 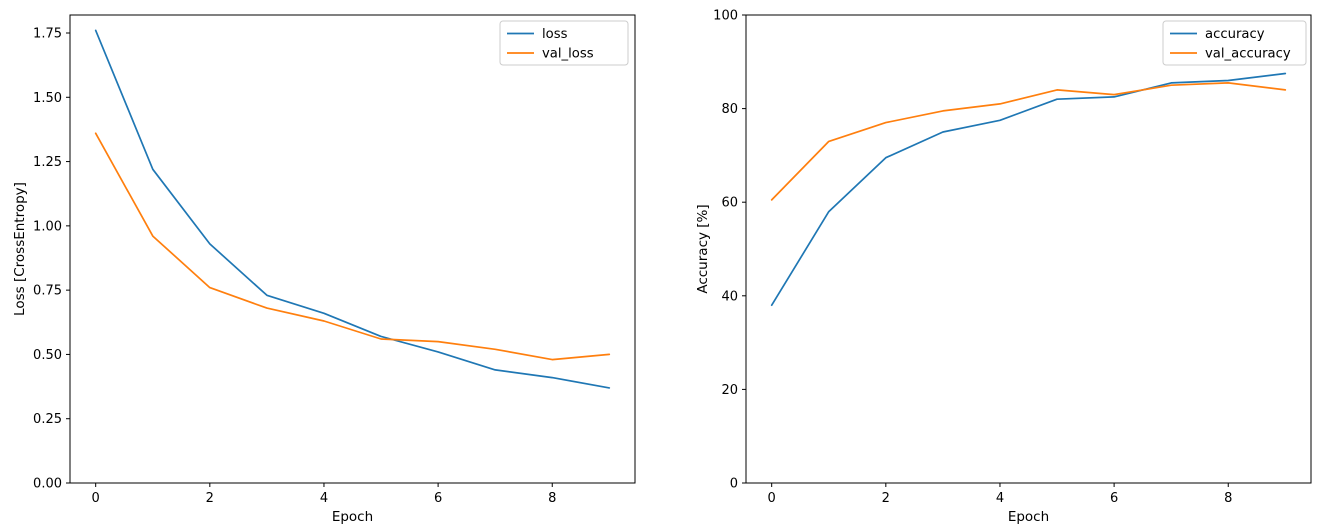 I want to click on y-tick-label: 20, so click(x=729, y=390).